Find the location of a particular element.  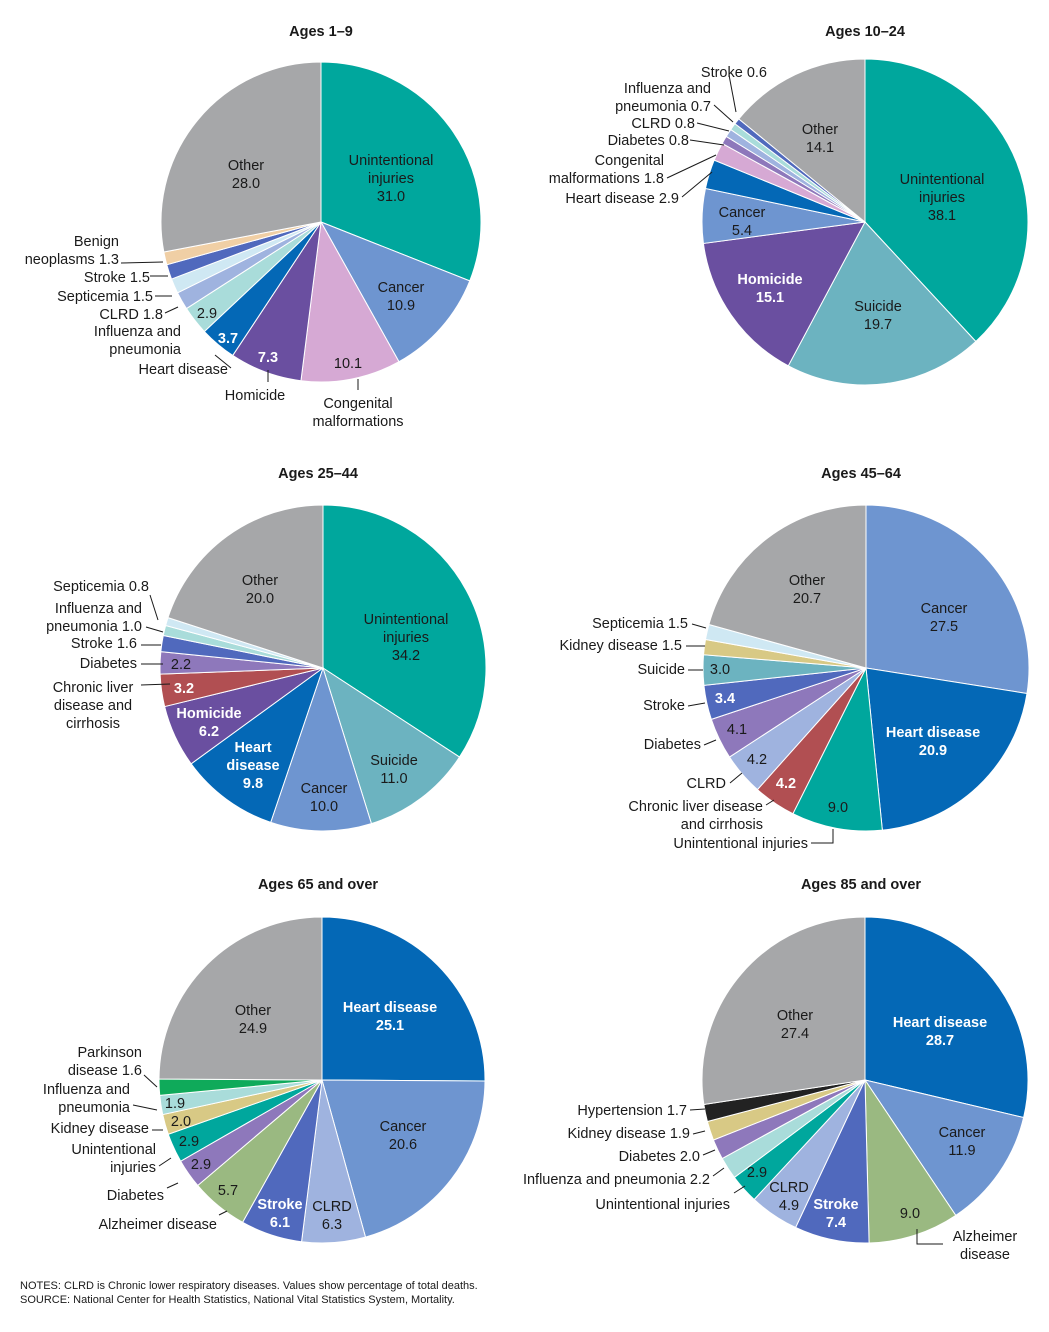

chart-title: Ages 1–9 is located at coordinates (321, 32).